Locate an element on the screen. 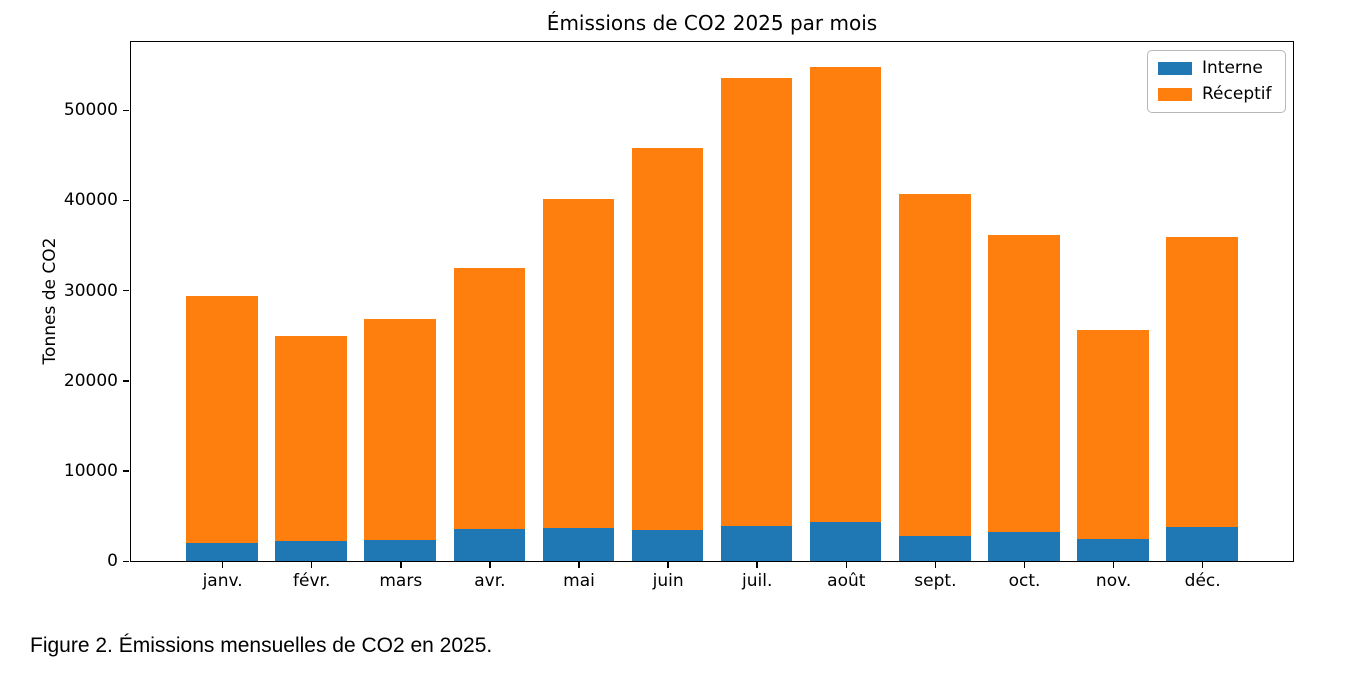 The height and width of the screenshot is (686, 1357). legend-label: Interne is located at coordinates (1232, 68).